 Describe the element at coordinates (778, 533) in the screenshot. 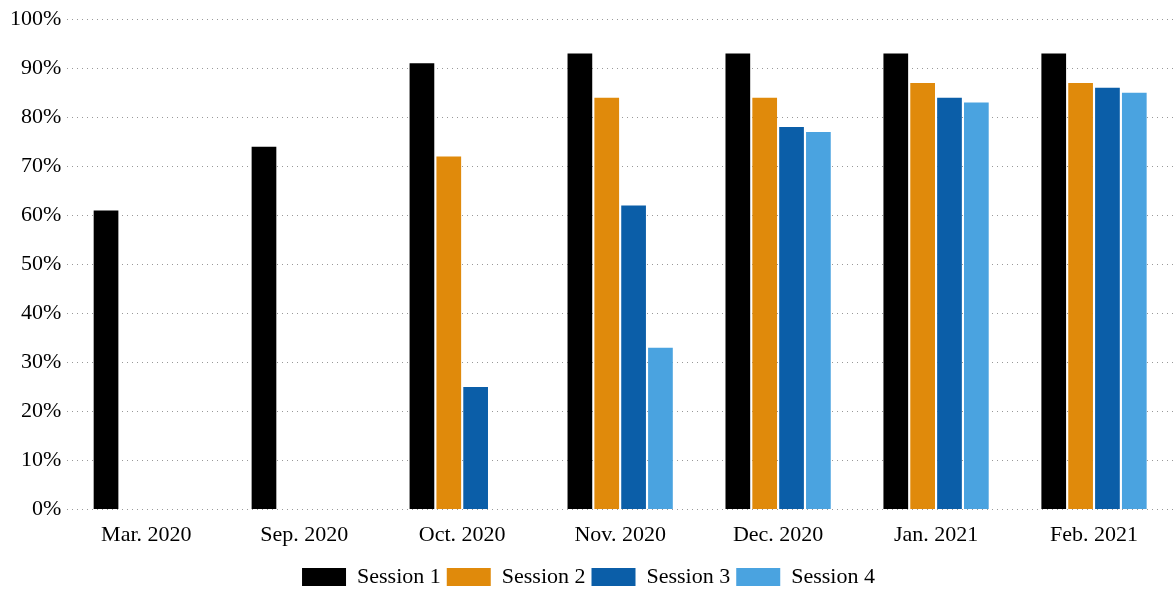

I see `x-tick-label: Dec. 2020` at that location.